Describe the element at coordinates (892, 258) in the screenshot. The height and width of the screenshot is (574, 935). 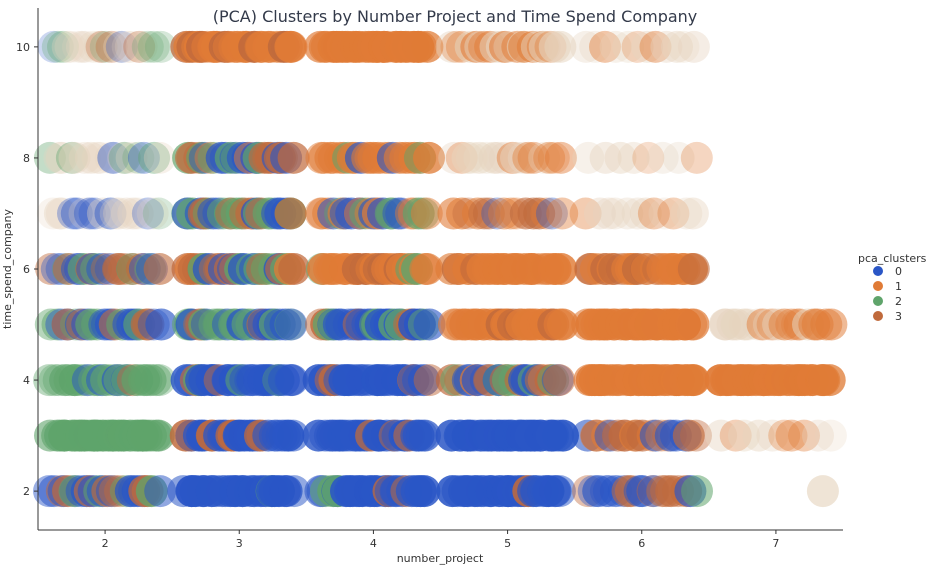
I see `legend-title: pca_clusters` at that location.